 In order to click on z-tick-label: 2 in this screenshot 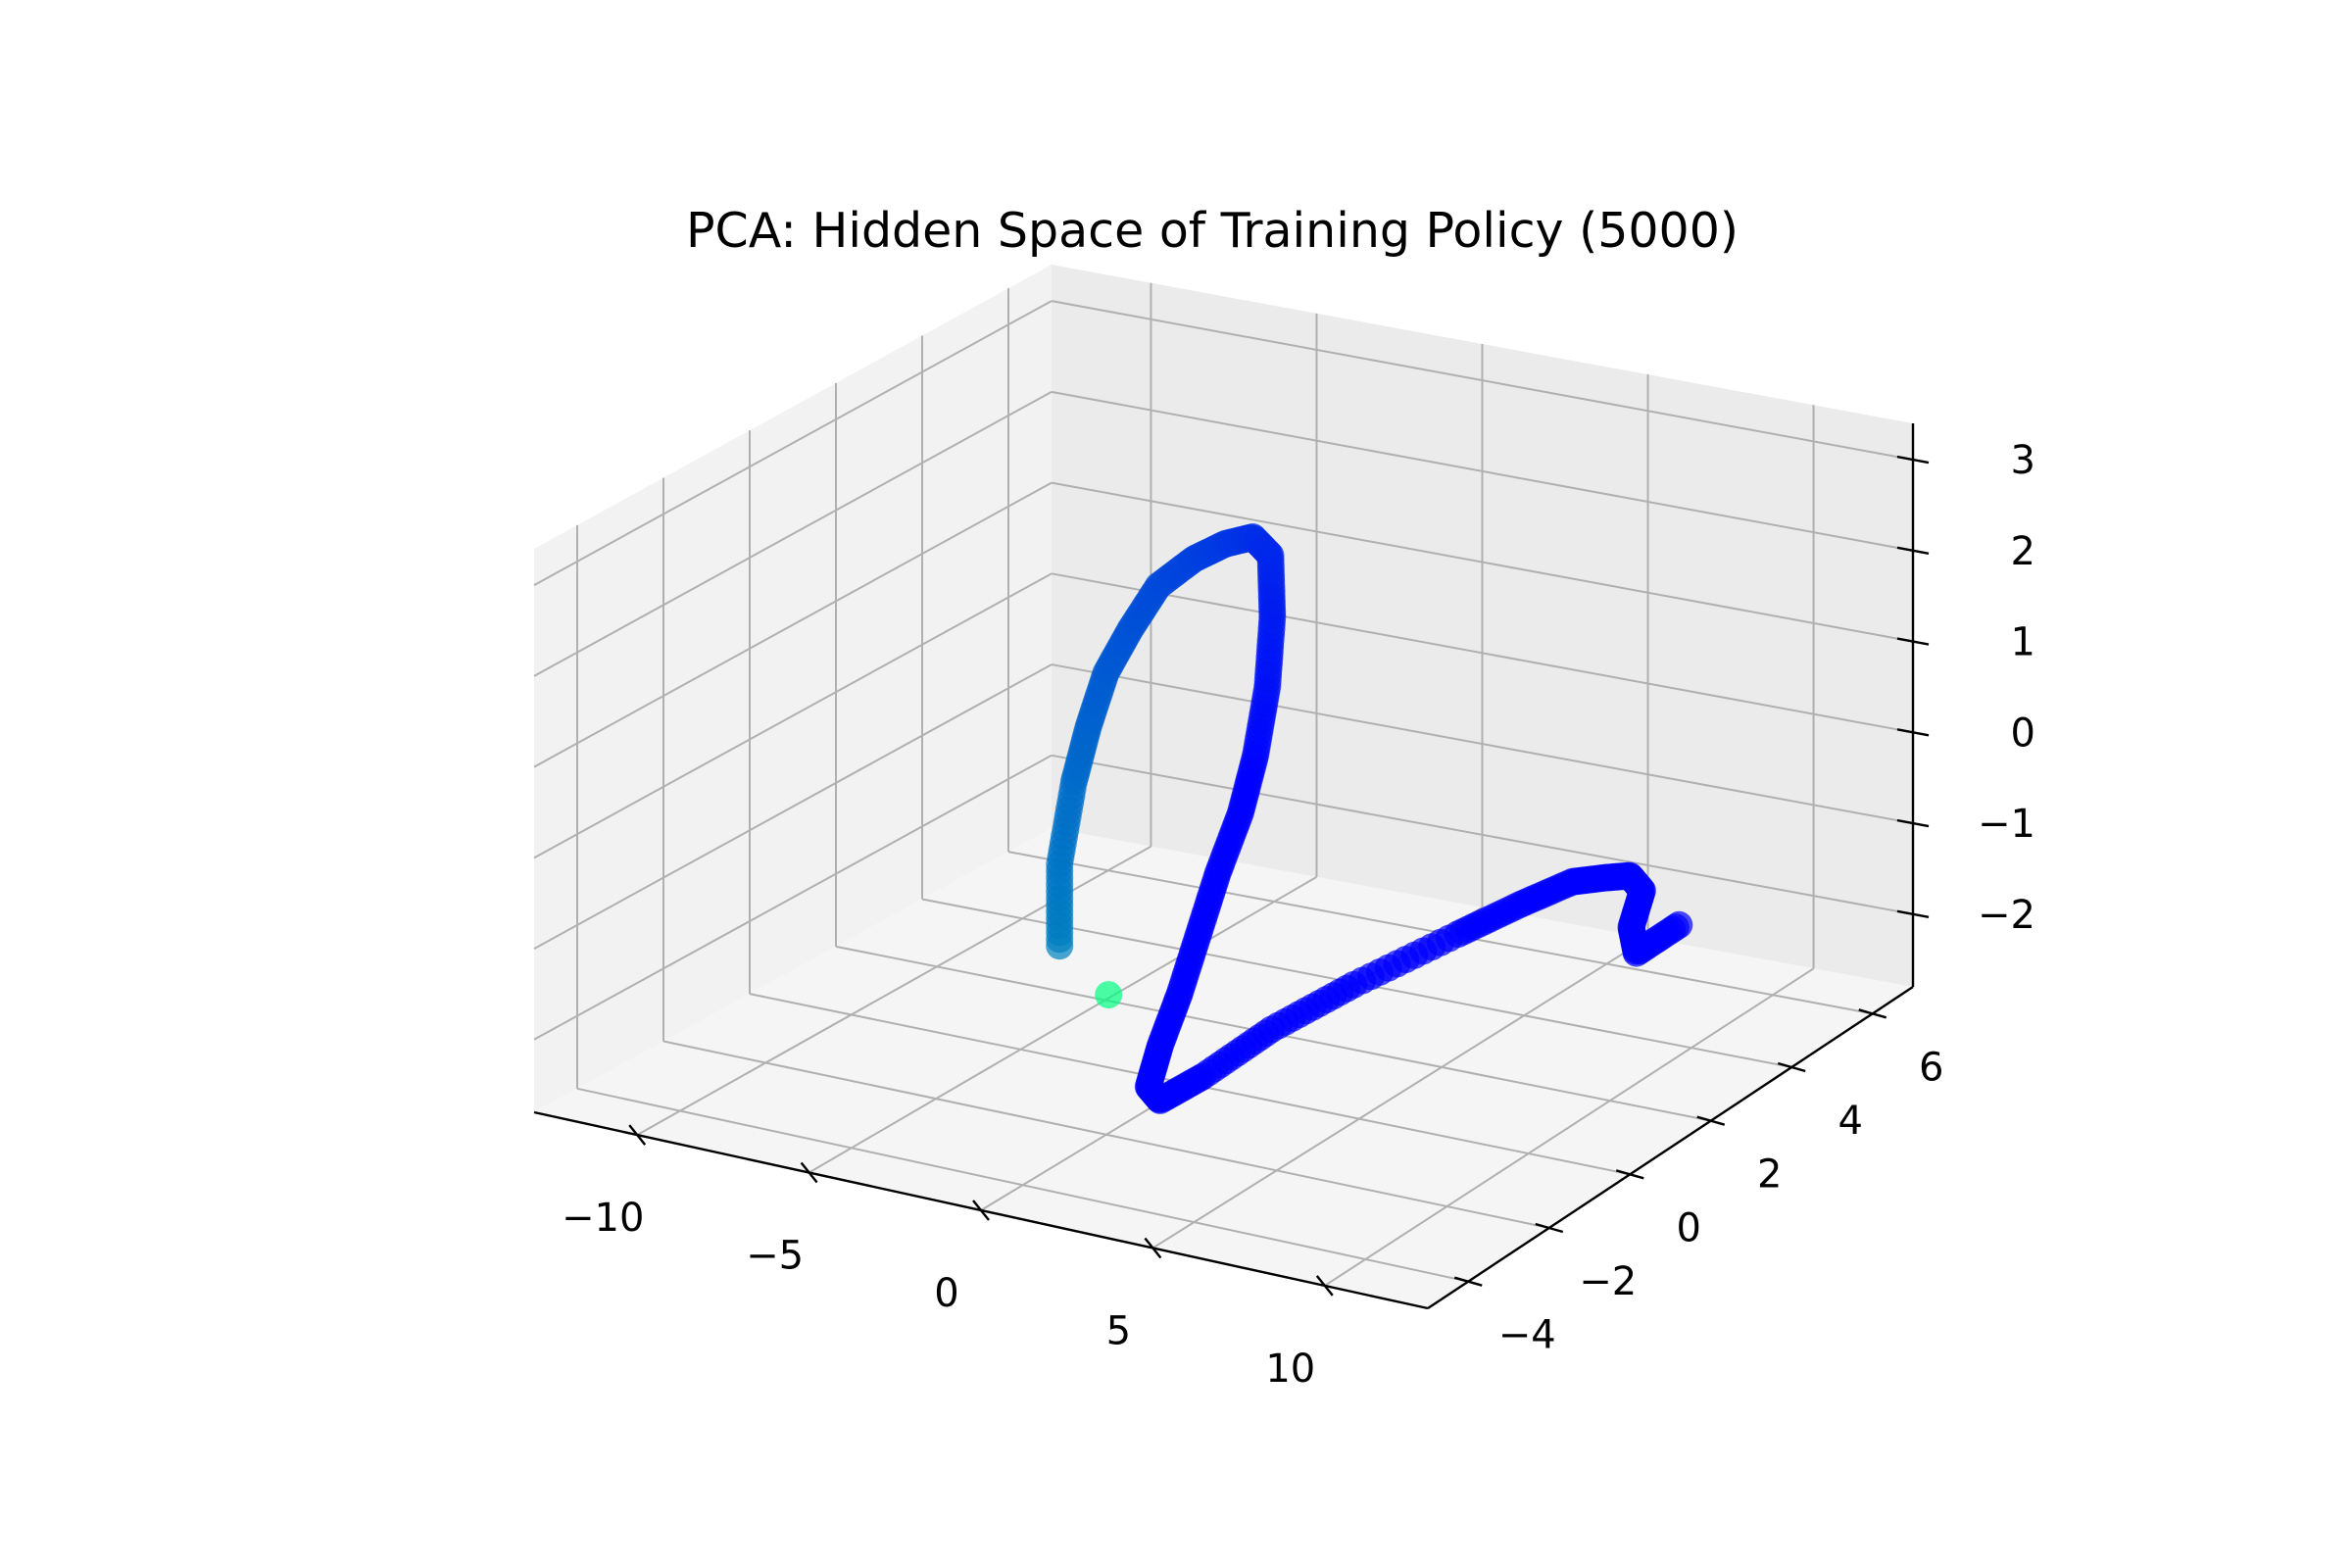, I will do `click(2023, 551)`.